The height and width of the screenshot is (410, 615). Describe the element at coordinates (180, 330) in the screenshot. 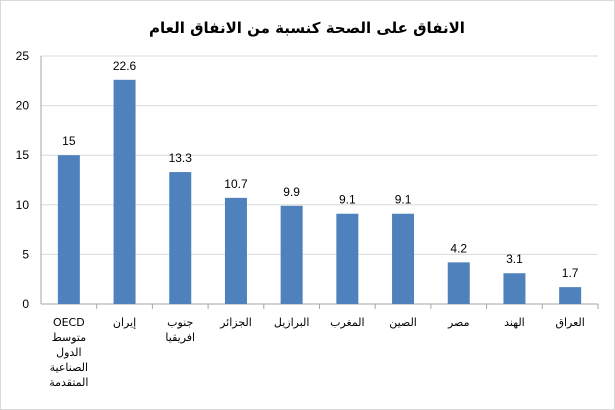

I see `category-label: جنوب افريقيا` at that location.